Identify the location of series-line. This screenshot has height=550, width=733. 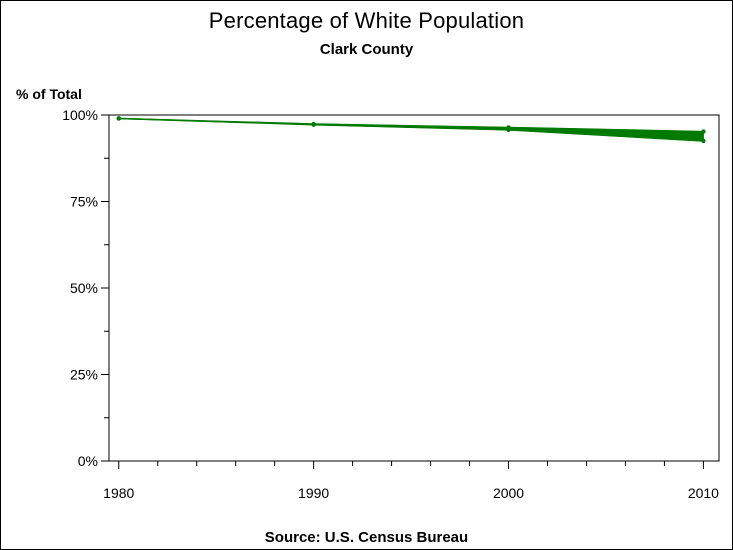
(411, 125).